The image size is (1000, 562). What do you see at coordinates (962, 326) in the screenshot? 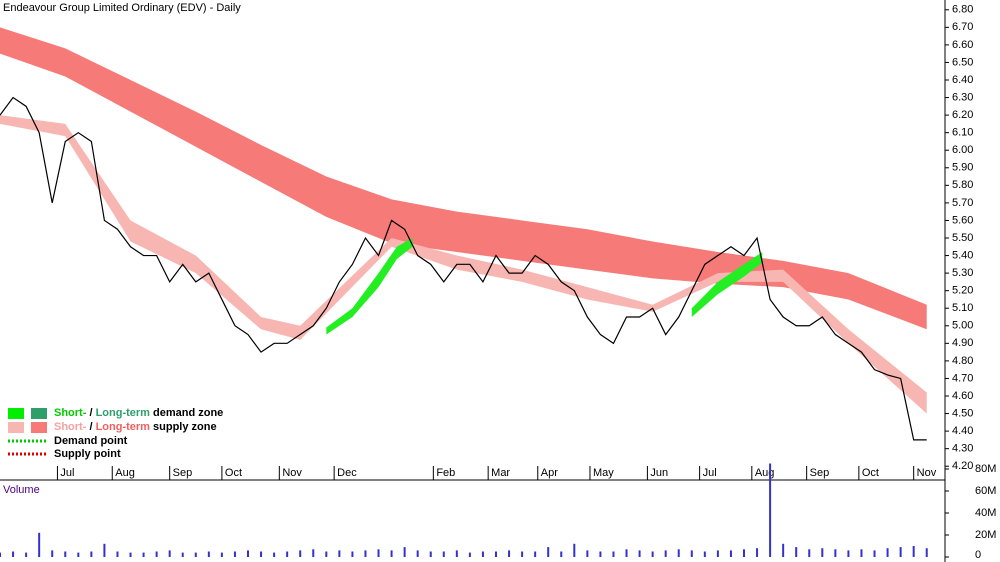
I see `y-tick-label: 5.00` at bounding box center [962, 326].